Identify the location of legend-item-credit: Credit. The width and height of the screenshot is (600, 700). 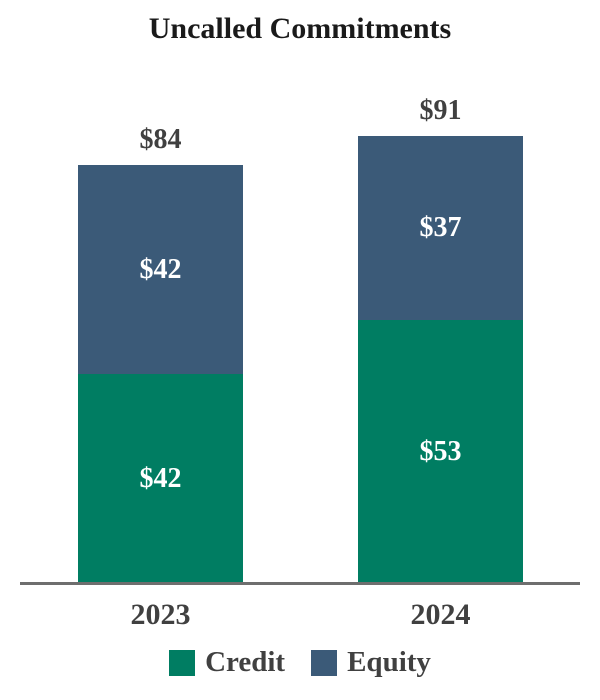
(227, 662).